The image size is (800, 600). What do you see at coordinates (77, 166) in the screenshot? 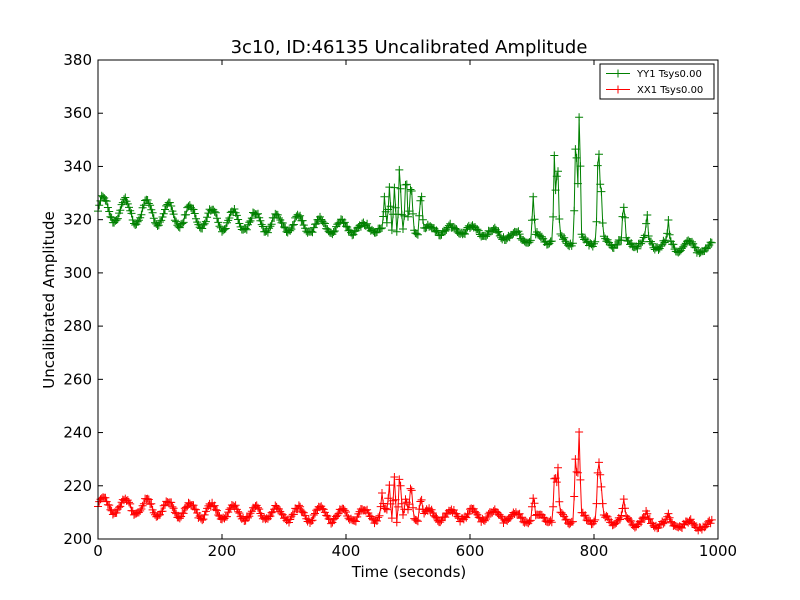
I see `y-tick-label: 340` at bounding box center [77, 166].